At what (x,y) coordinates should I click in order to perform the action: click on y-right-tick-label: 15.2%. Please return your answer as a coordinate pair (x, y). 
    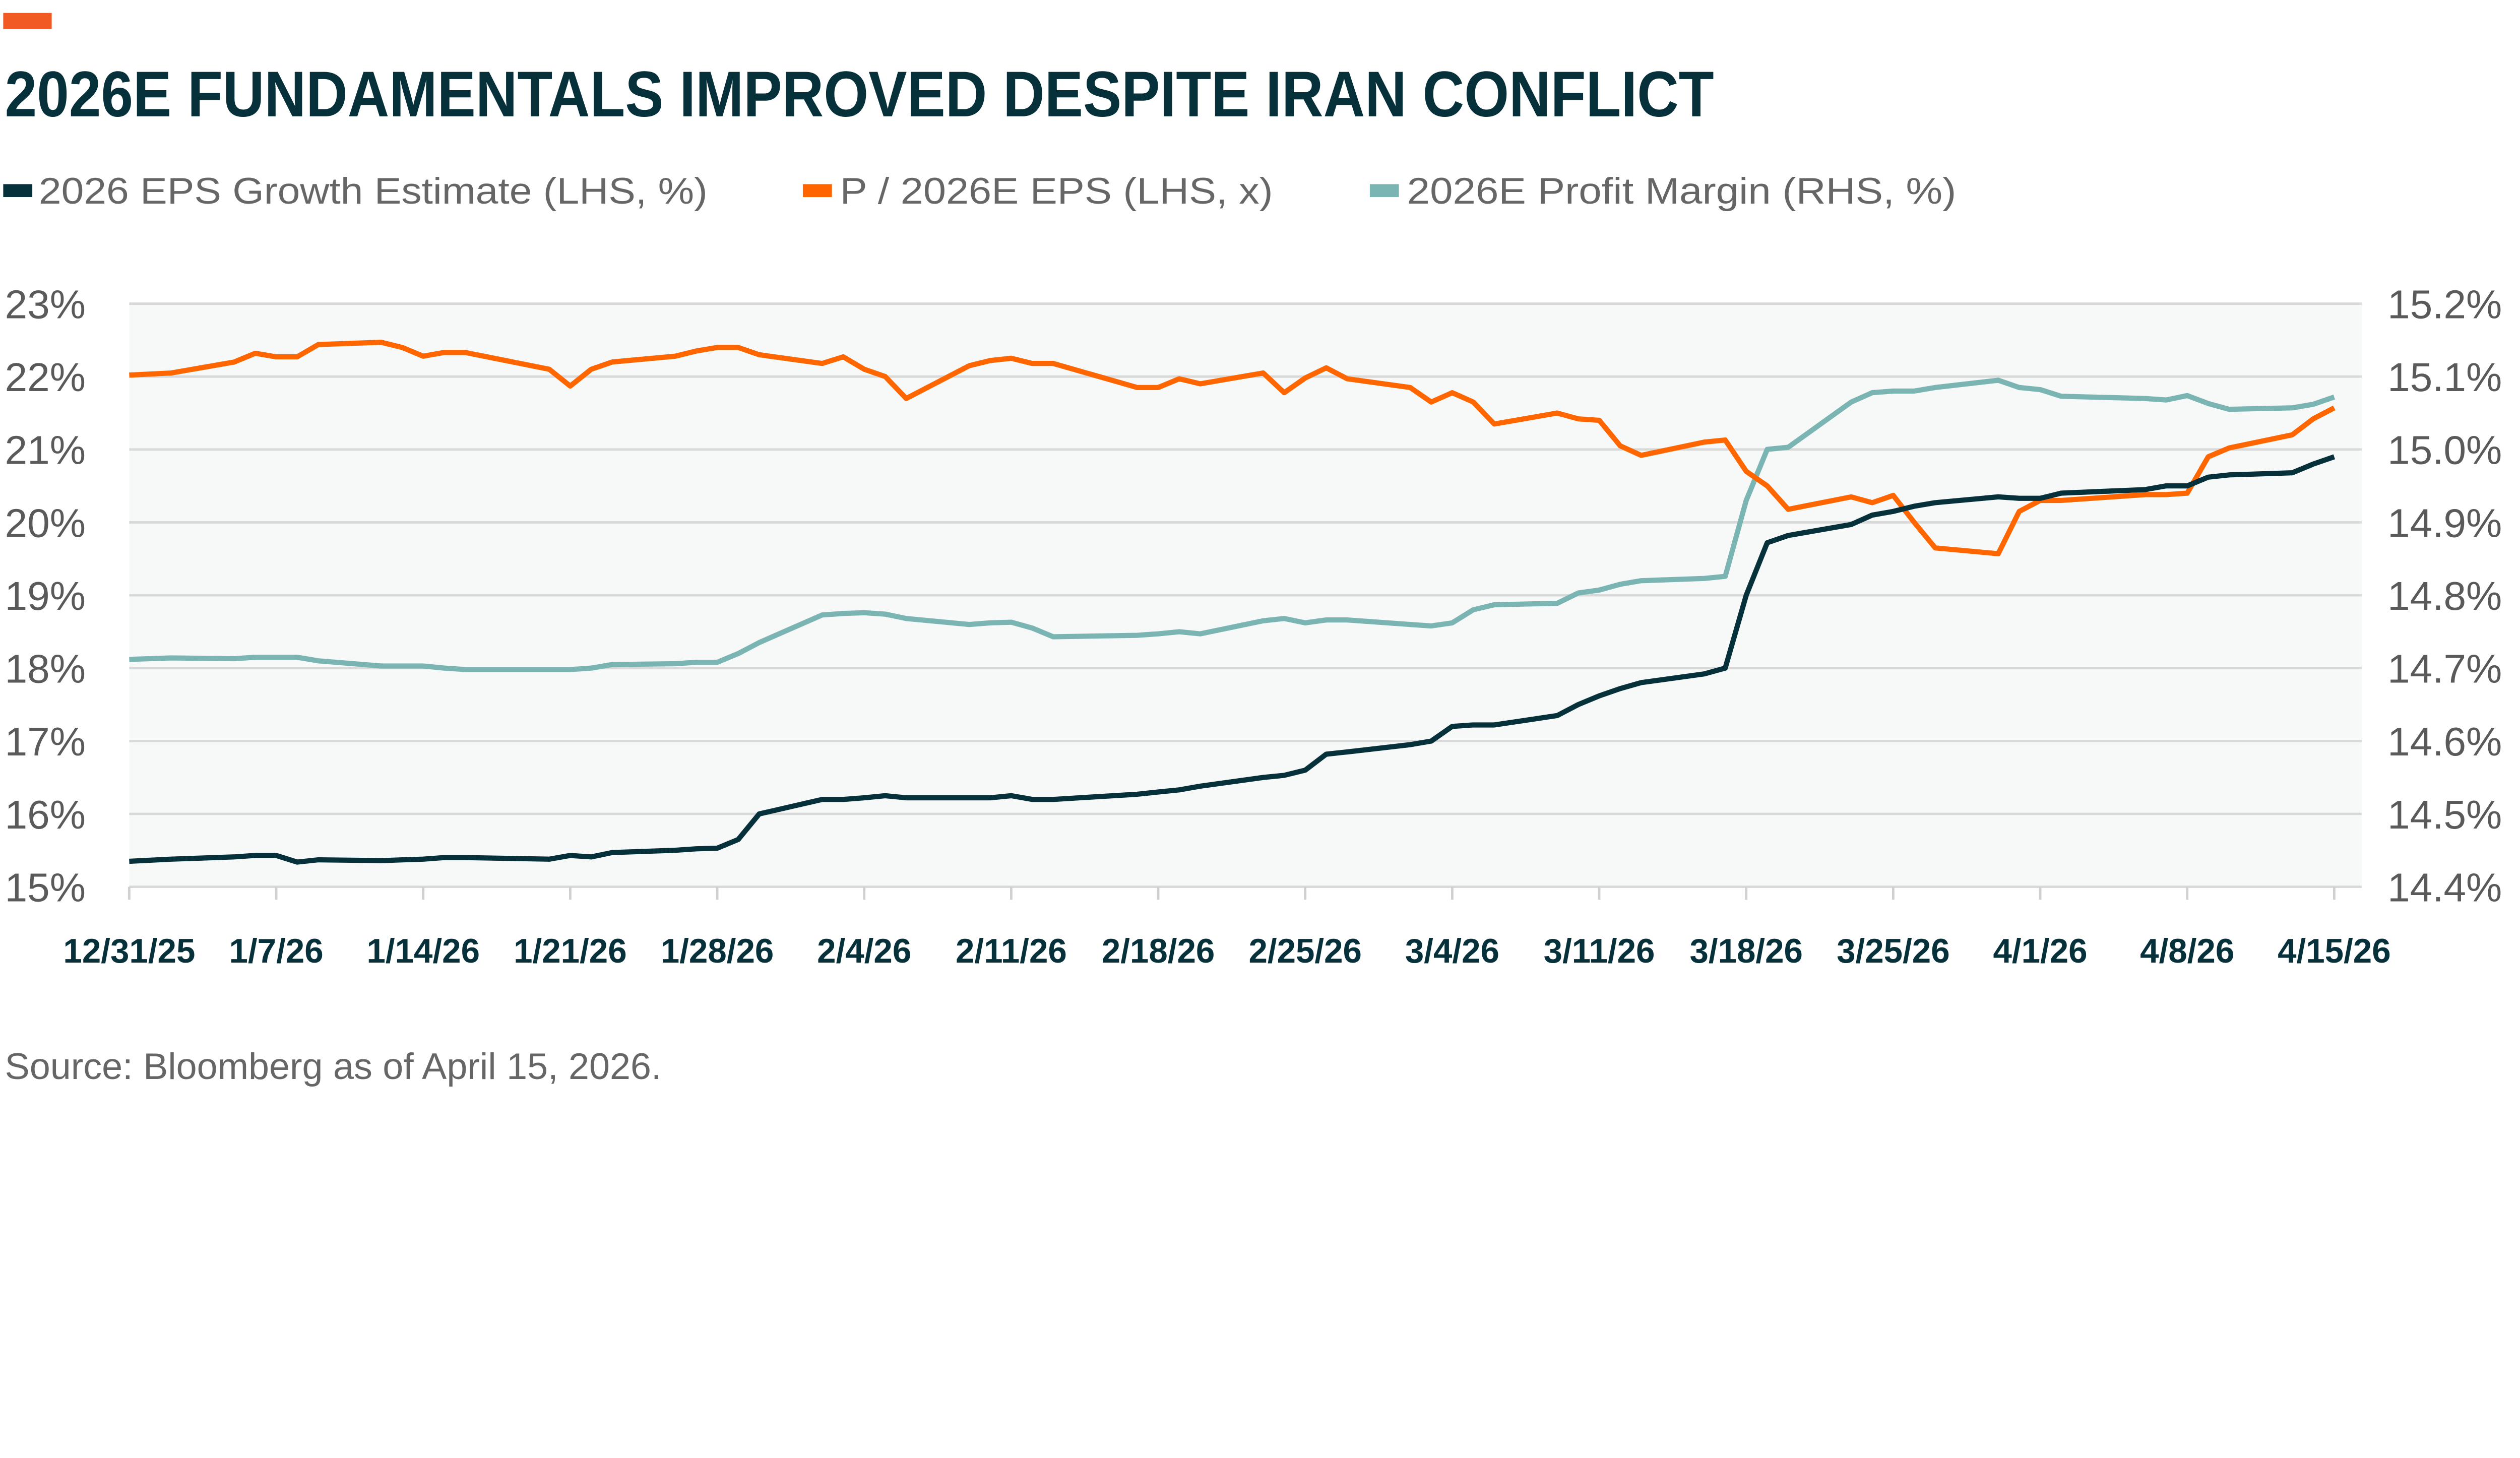
    Looking at the image, I should click on (2444, 304).